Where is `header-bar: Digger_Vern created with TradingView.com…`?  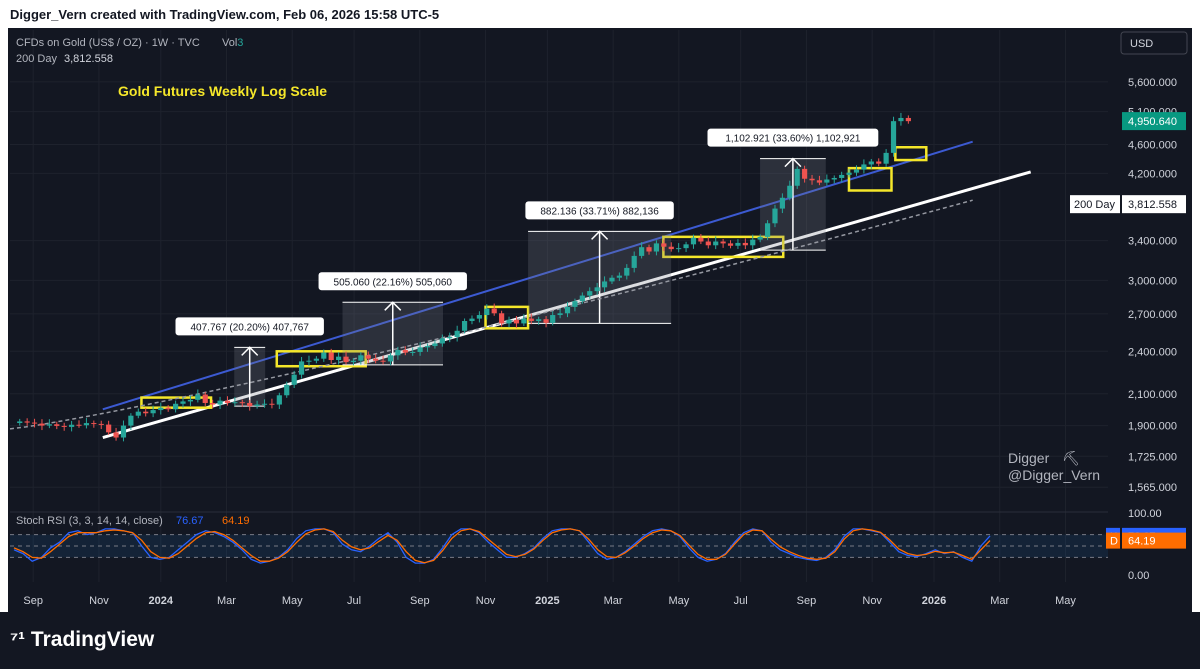
header-bar: Digger_Vern created with TradingView.com… is located at coordinates (600, 14).